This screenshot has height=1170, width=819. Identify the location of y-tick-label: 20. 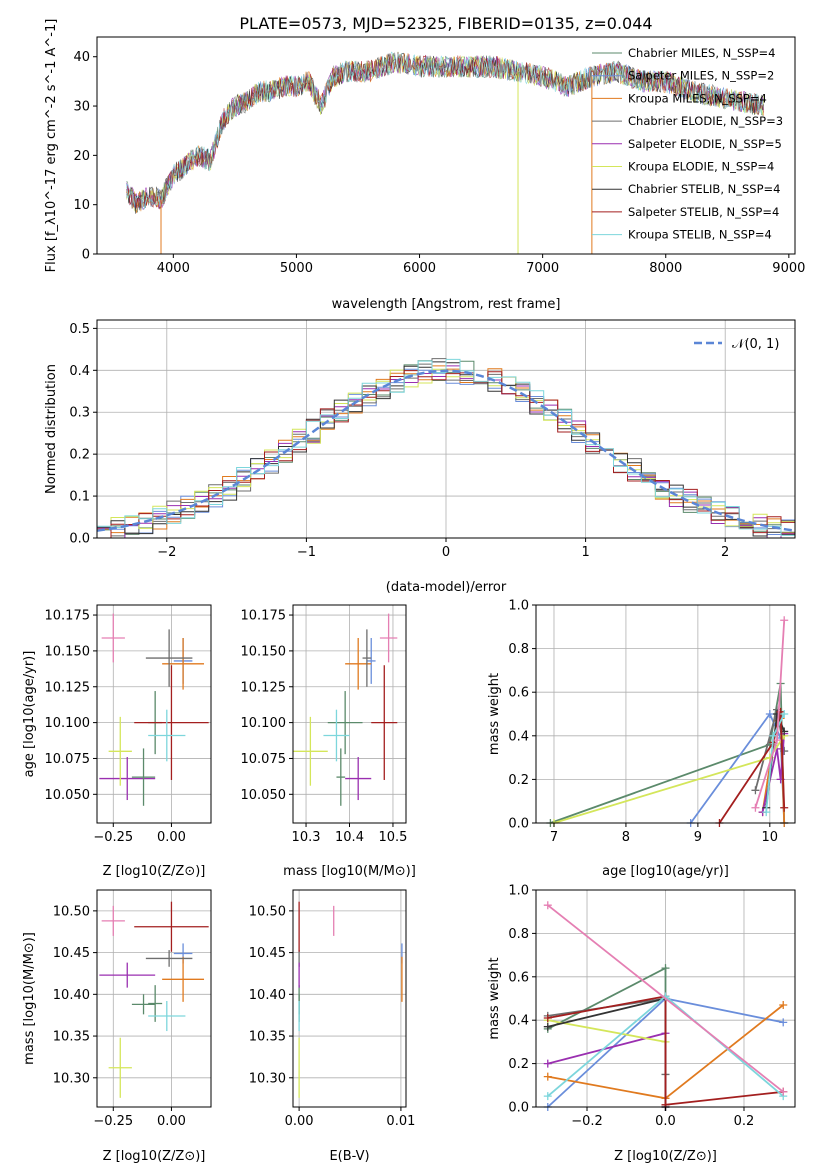
(81, 156).